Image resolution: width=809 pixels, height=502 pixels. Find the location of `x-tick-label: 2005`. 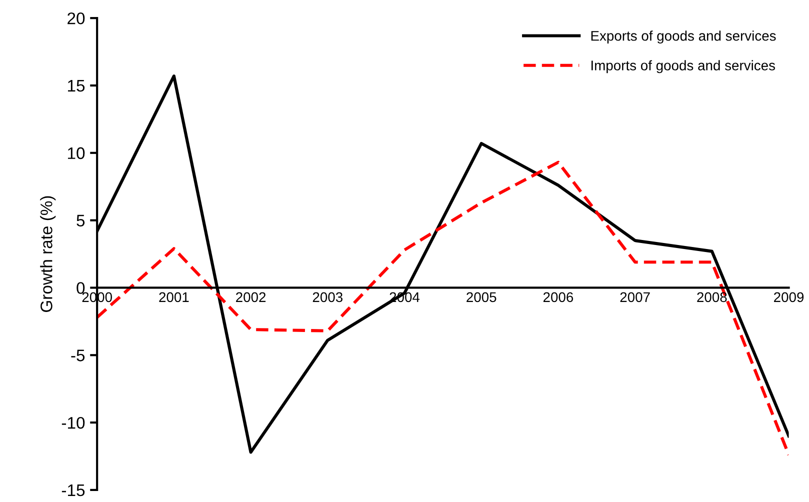

x-tick-label: 2005 is located at coordinates (481, 297).